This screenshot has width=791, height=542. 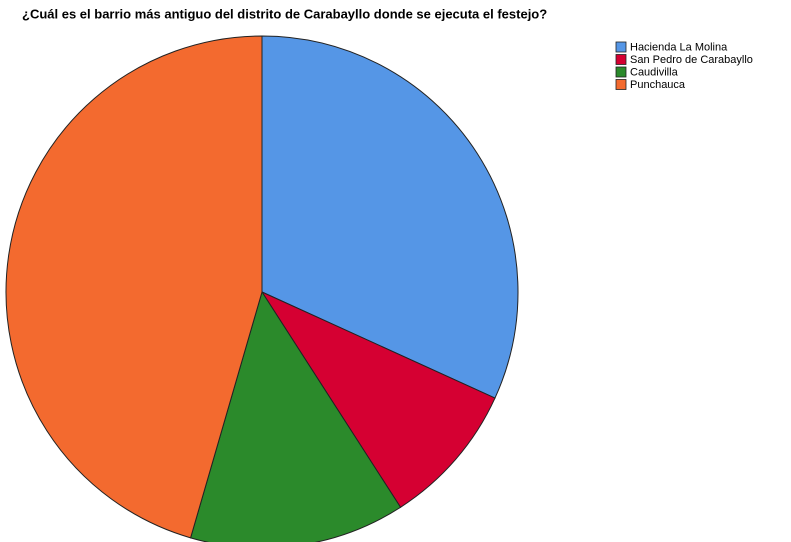 I want to click on legend-label: San Pedro de Carabayllo, so click(x=691, y=60).